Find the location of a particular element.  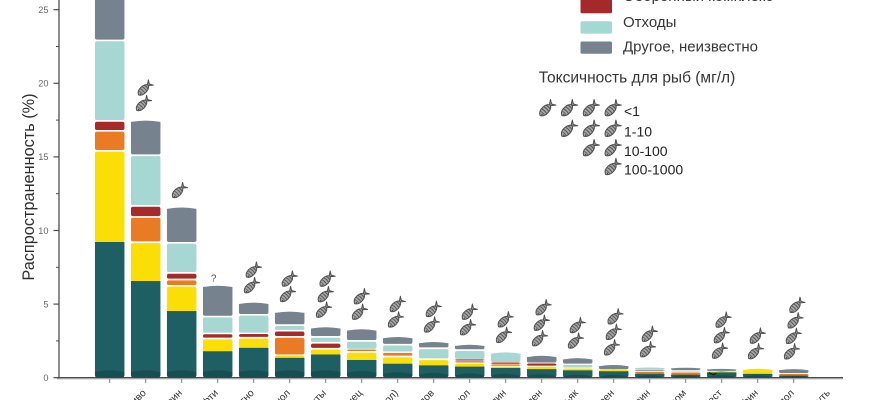

svg-text: Оборонный комплекс is located at coordinates (698, 2).